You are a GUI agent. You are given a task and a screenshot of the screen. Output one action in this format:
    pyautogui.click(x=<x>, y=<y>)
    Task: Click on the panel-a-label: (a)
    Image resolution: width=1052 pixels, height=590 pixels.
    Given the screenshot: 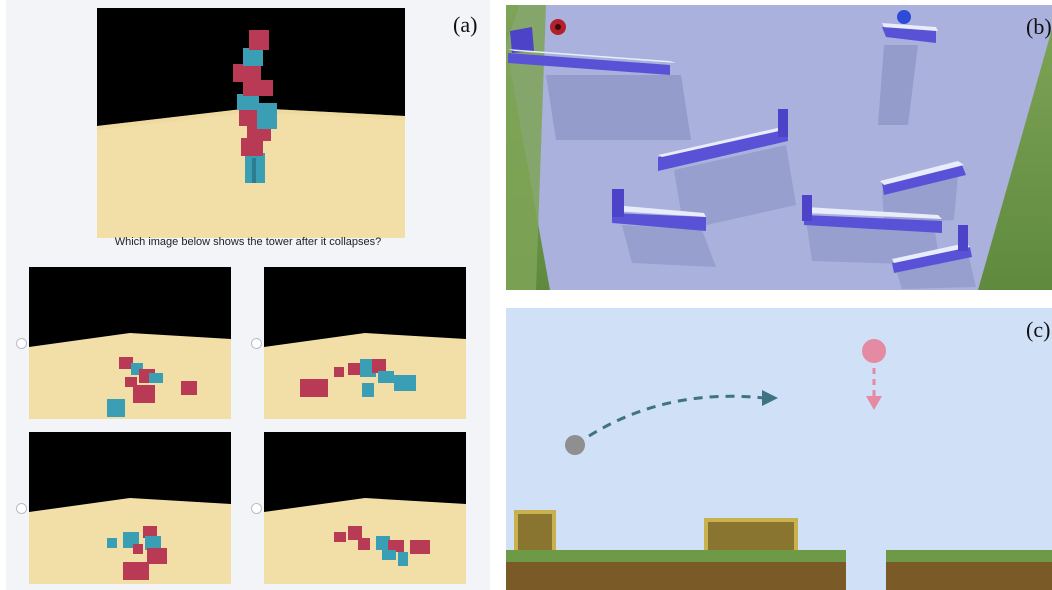 What is the action you would take?
    pyautogui.click(x=465, y=24)
    